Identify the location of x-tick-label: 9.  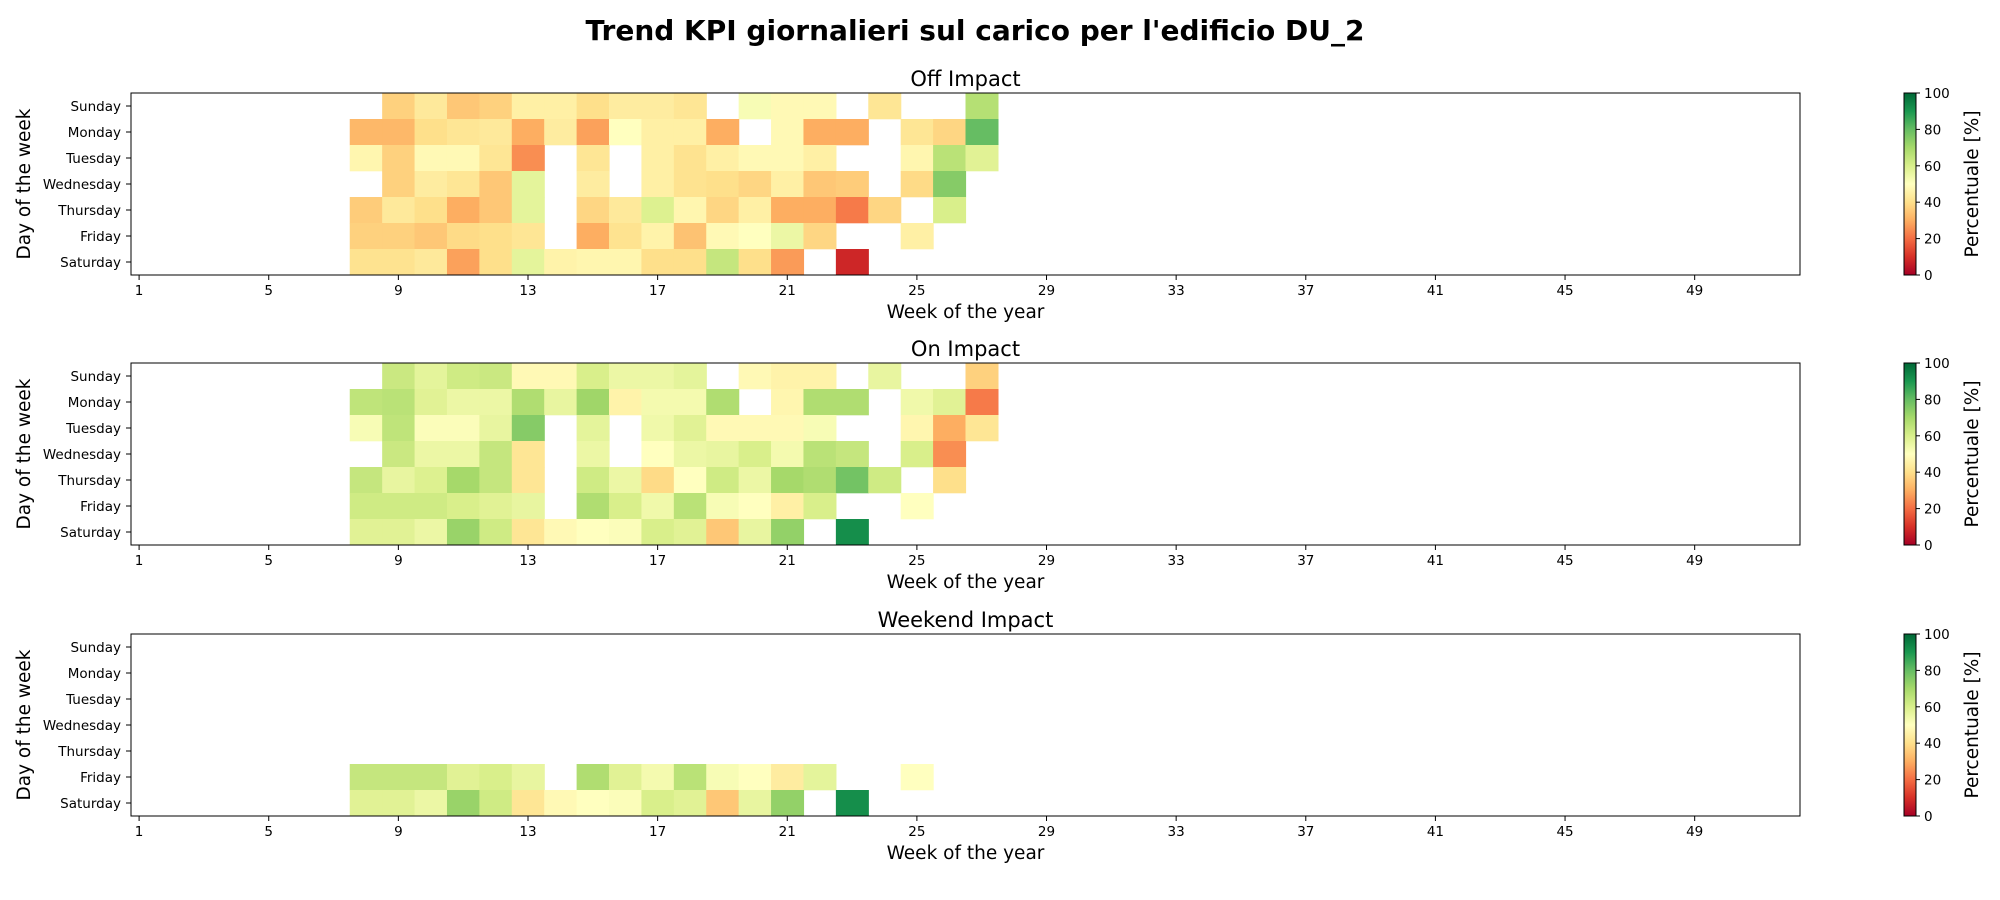
(398, 832).